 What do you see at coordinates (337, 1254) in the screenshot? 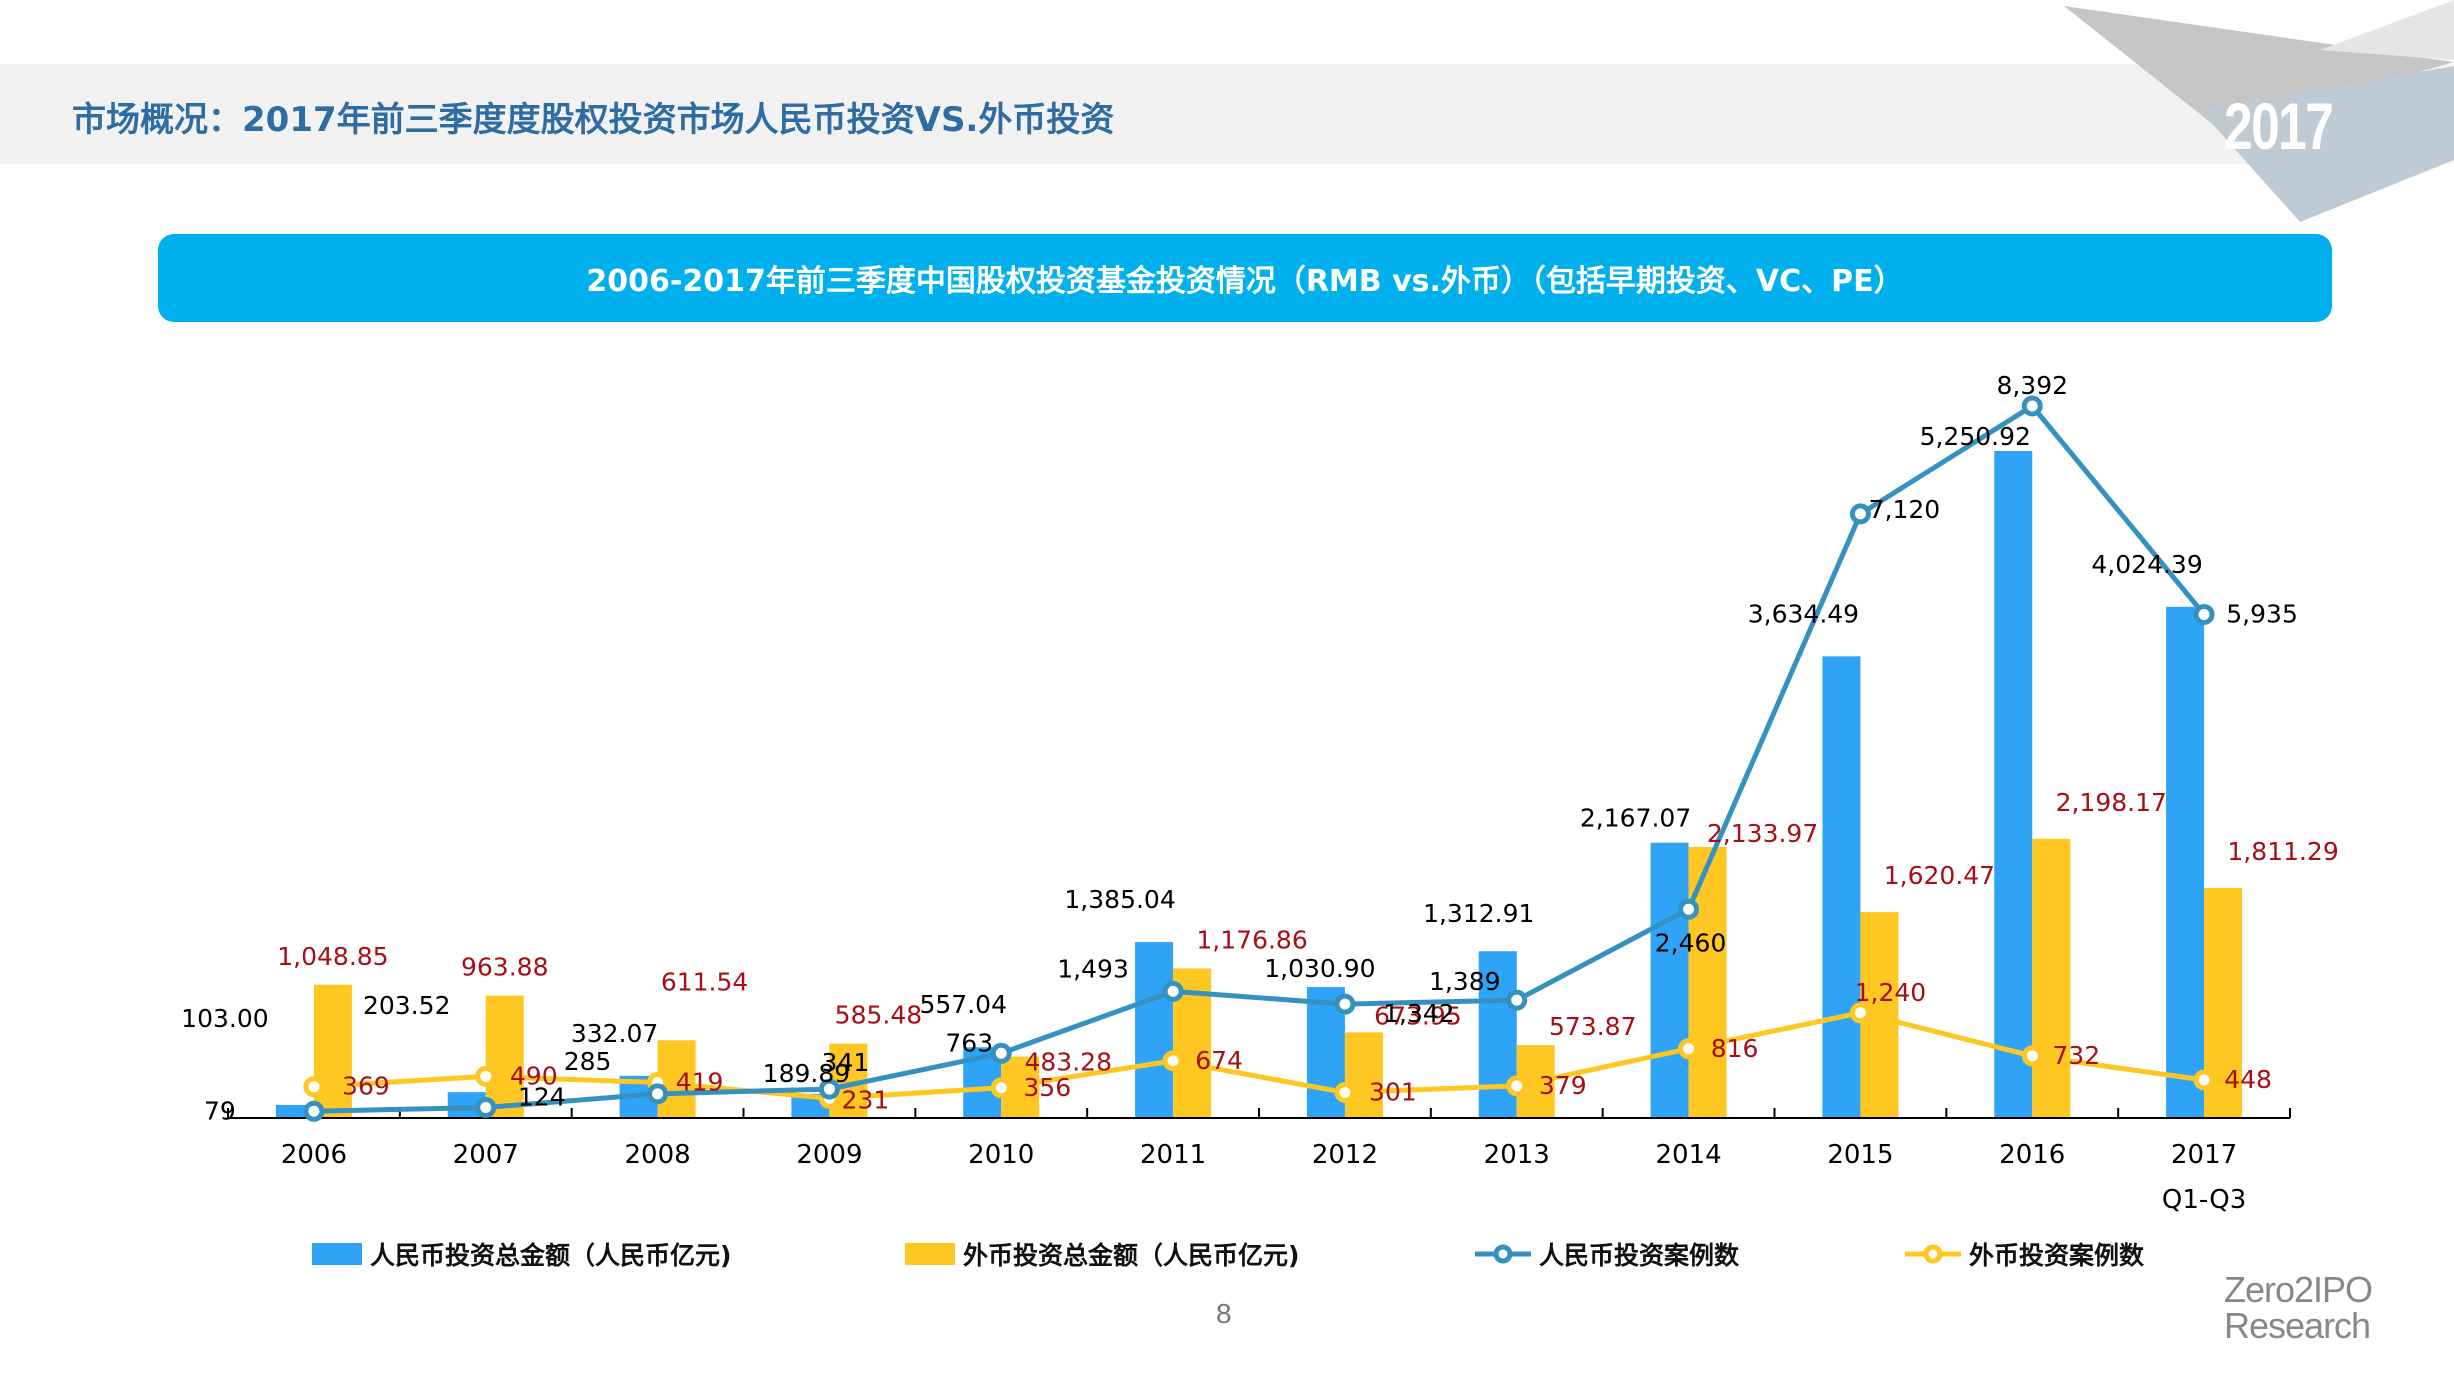
I see `legend-swatch-rmb-amount` at bounding box center [337, 1254].